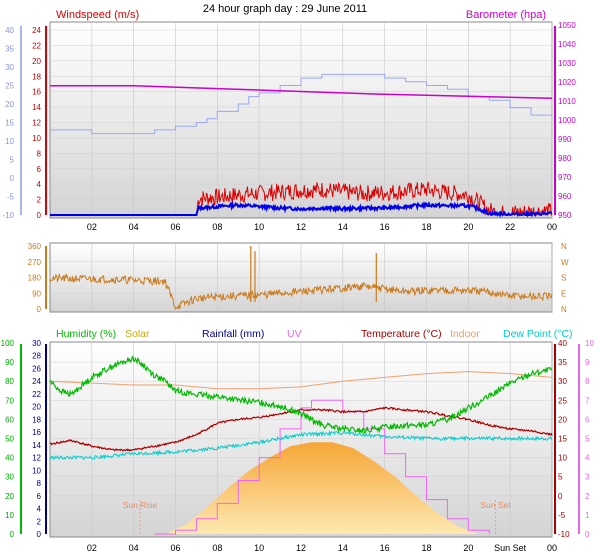  I want to click on compass-tick-N: N, so click(564, 309).